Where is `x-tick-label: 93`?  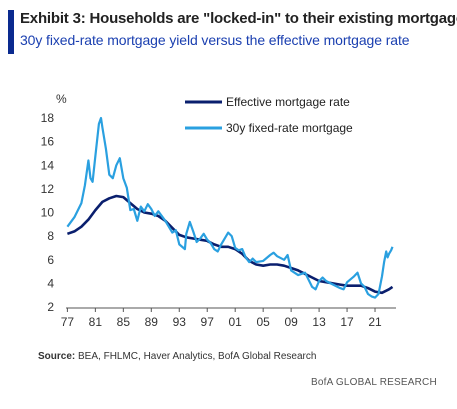 x-tick-label: 93 is located at coordinates (180, 322).